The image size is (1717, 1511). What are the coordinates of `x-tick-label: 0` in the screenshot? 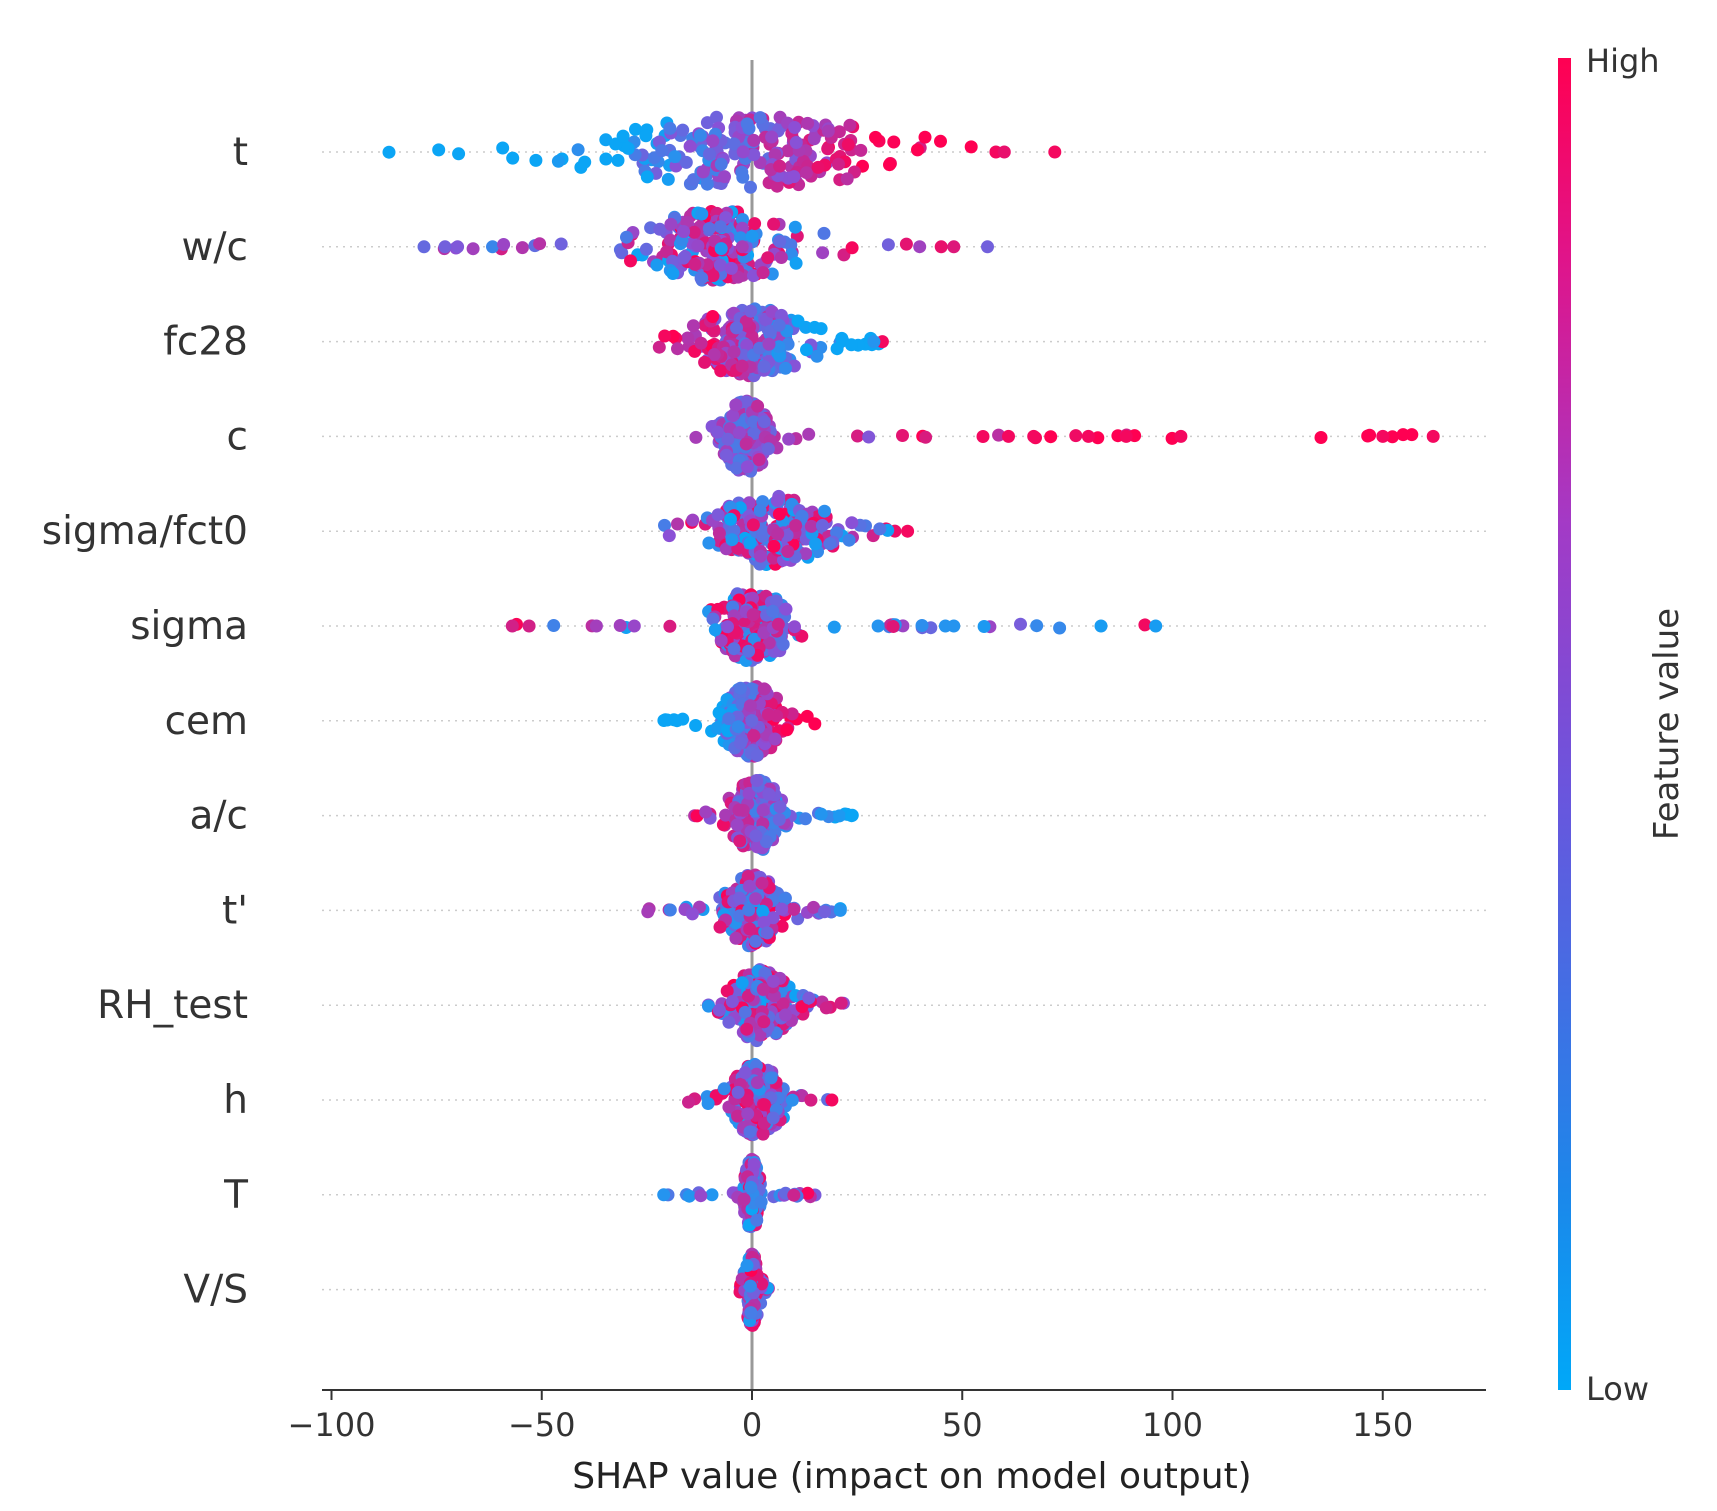 It's located at (752, 1425).